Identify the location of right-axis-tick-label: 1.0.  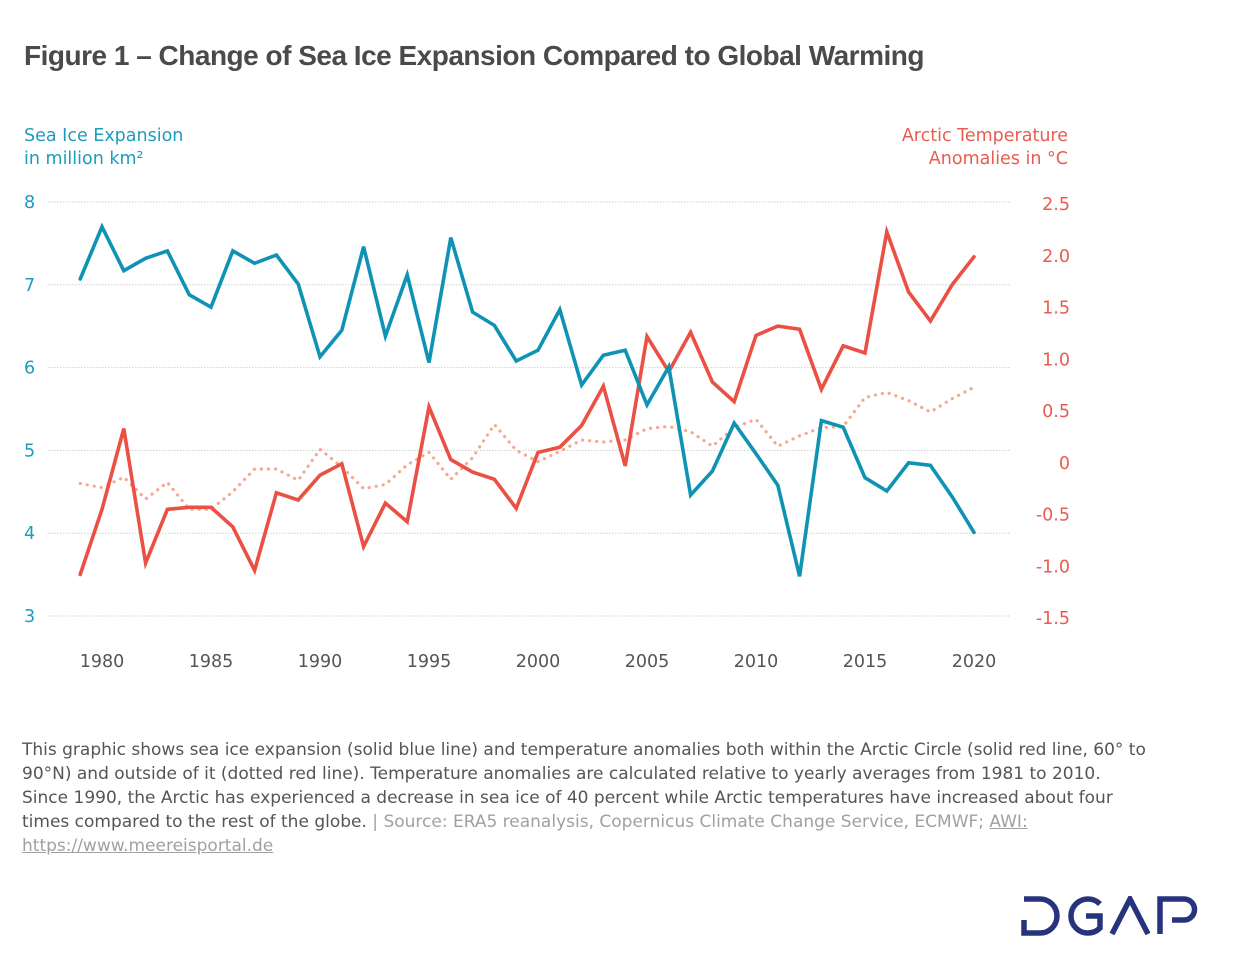
(1056, 360).